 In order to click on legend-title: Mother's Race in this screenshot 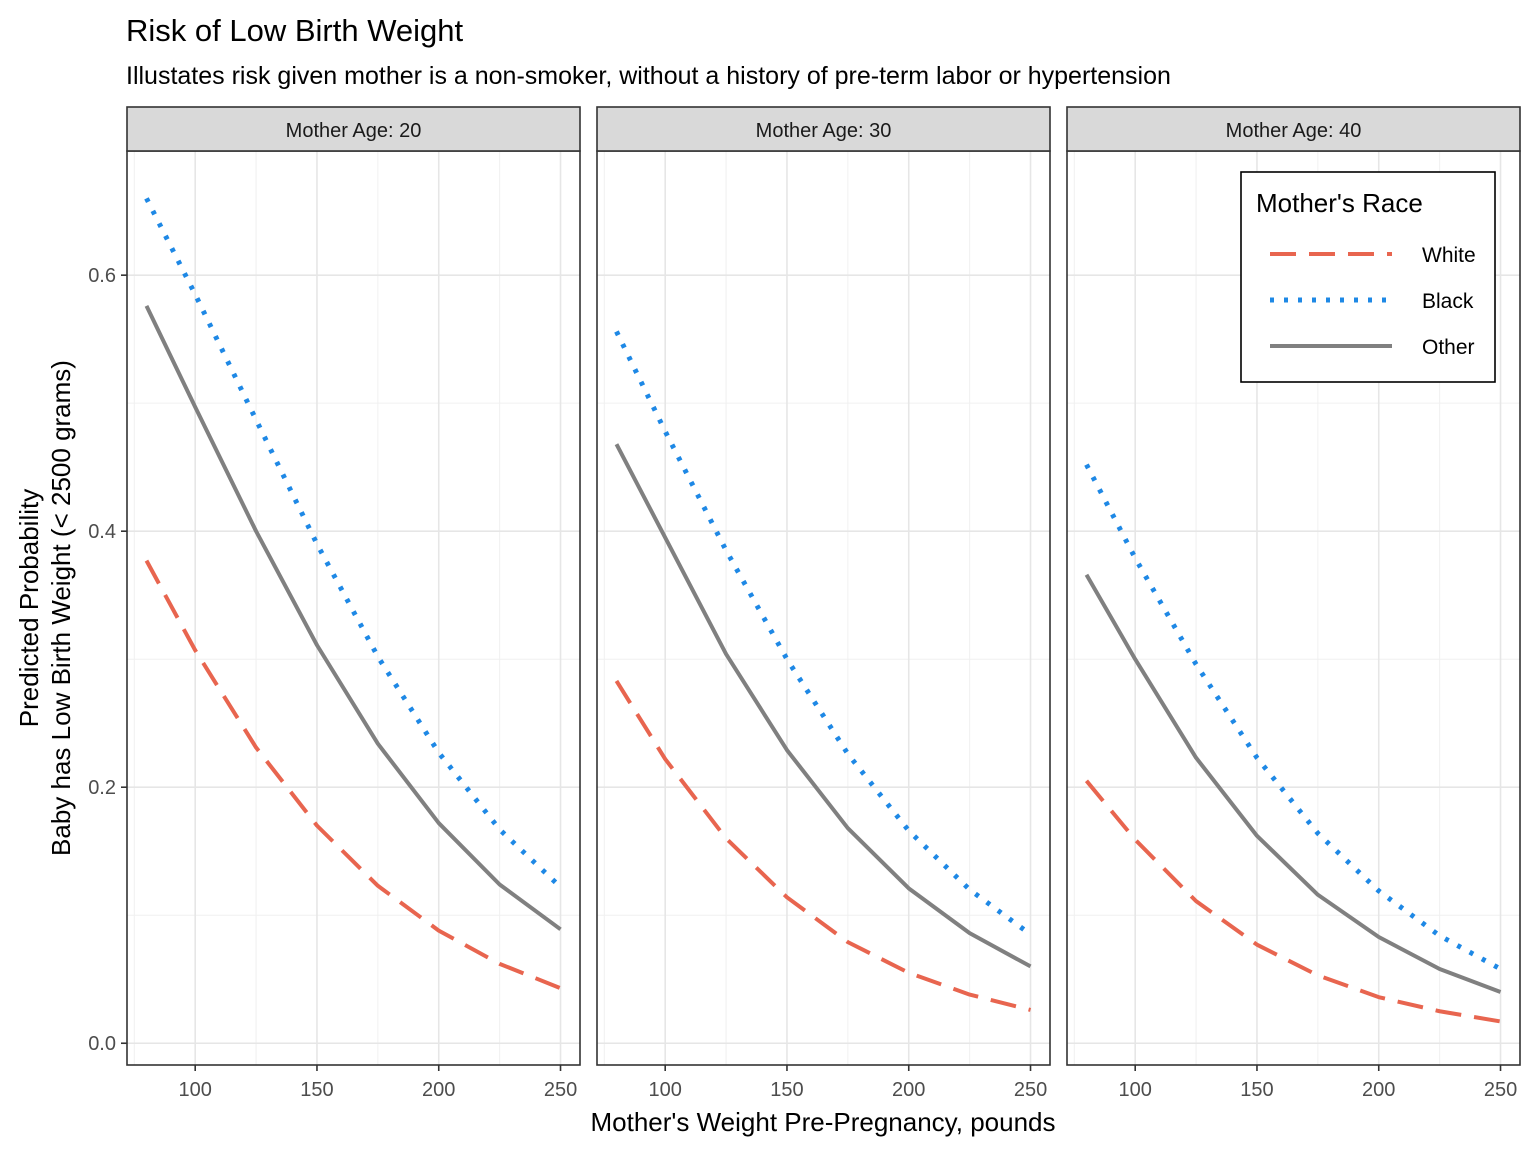, I will do `click(1339, 203)`.